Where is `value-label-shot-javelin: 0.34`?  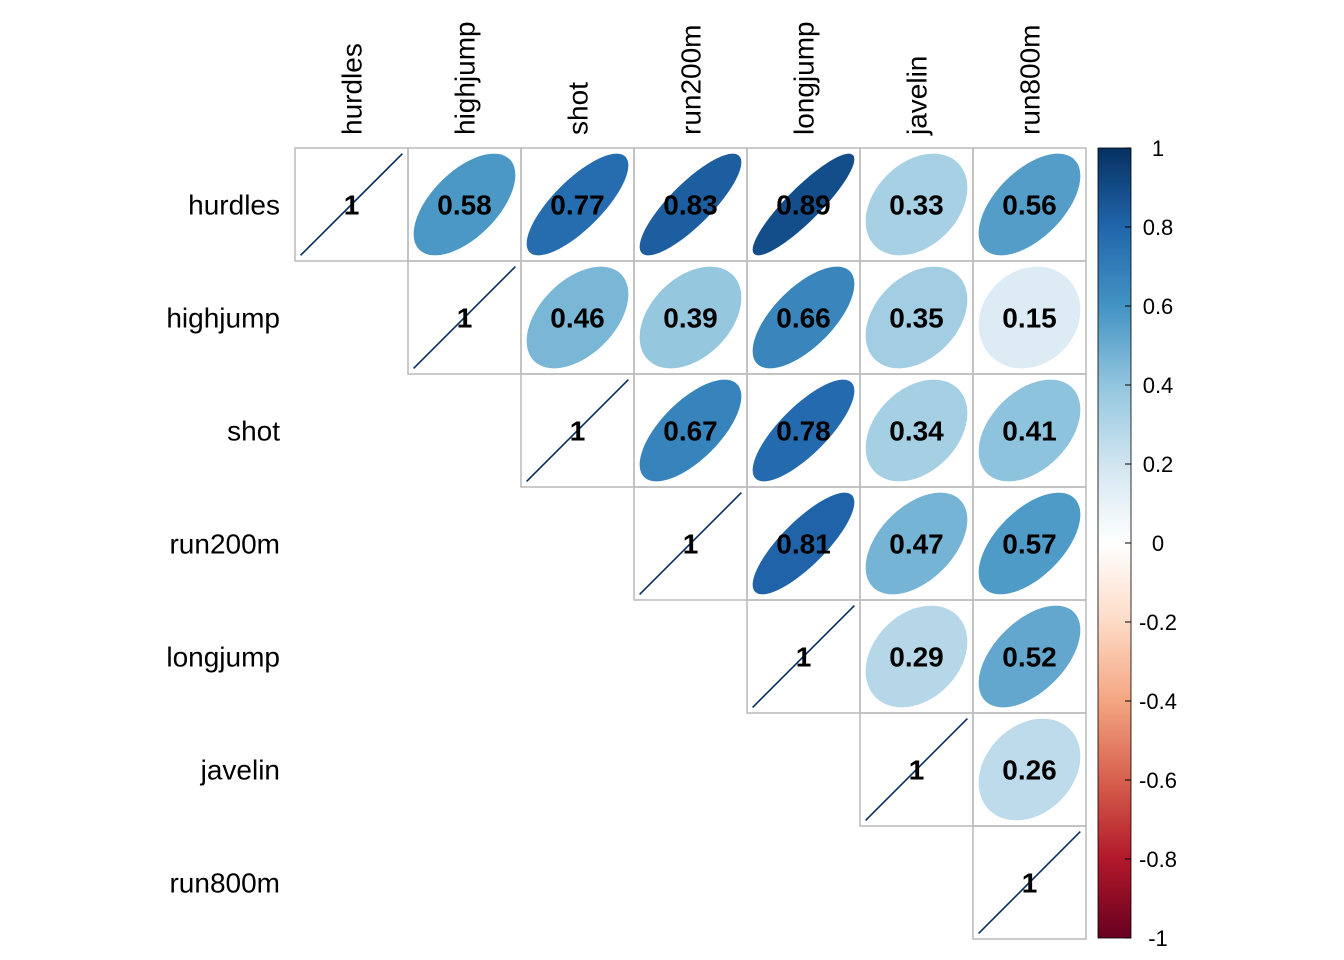
value-label-shot-javelin: 0.34 is located at coordinates (916, 431).